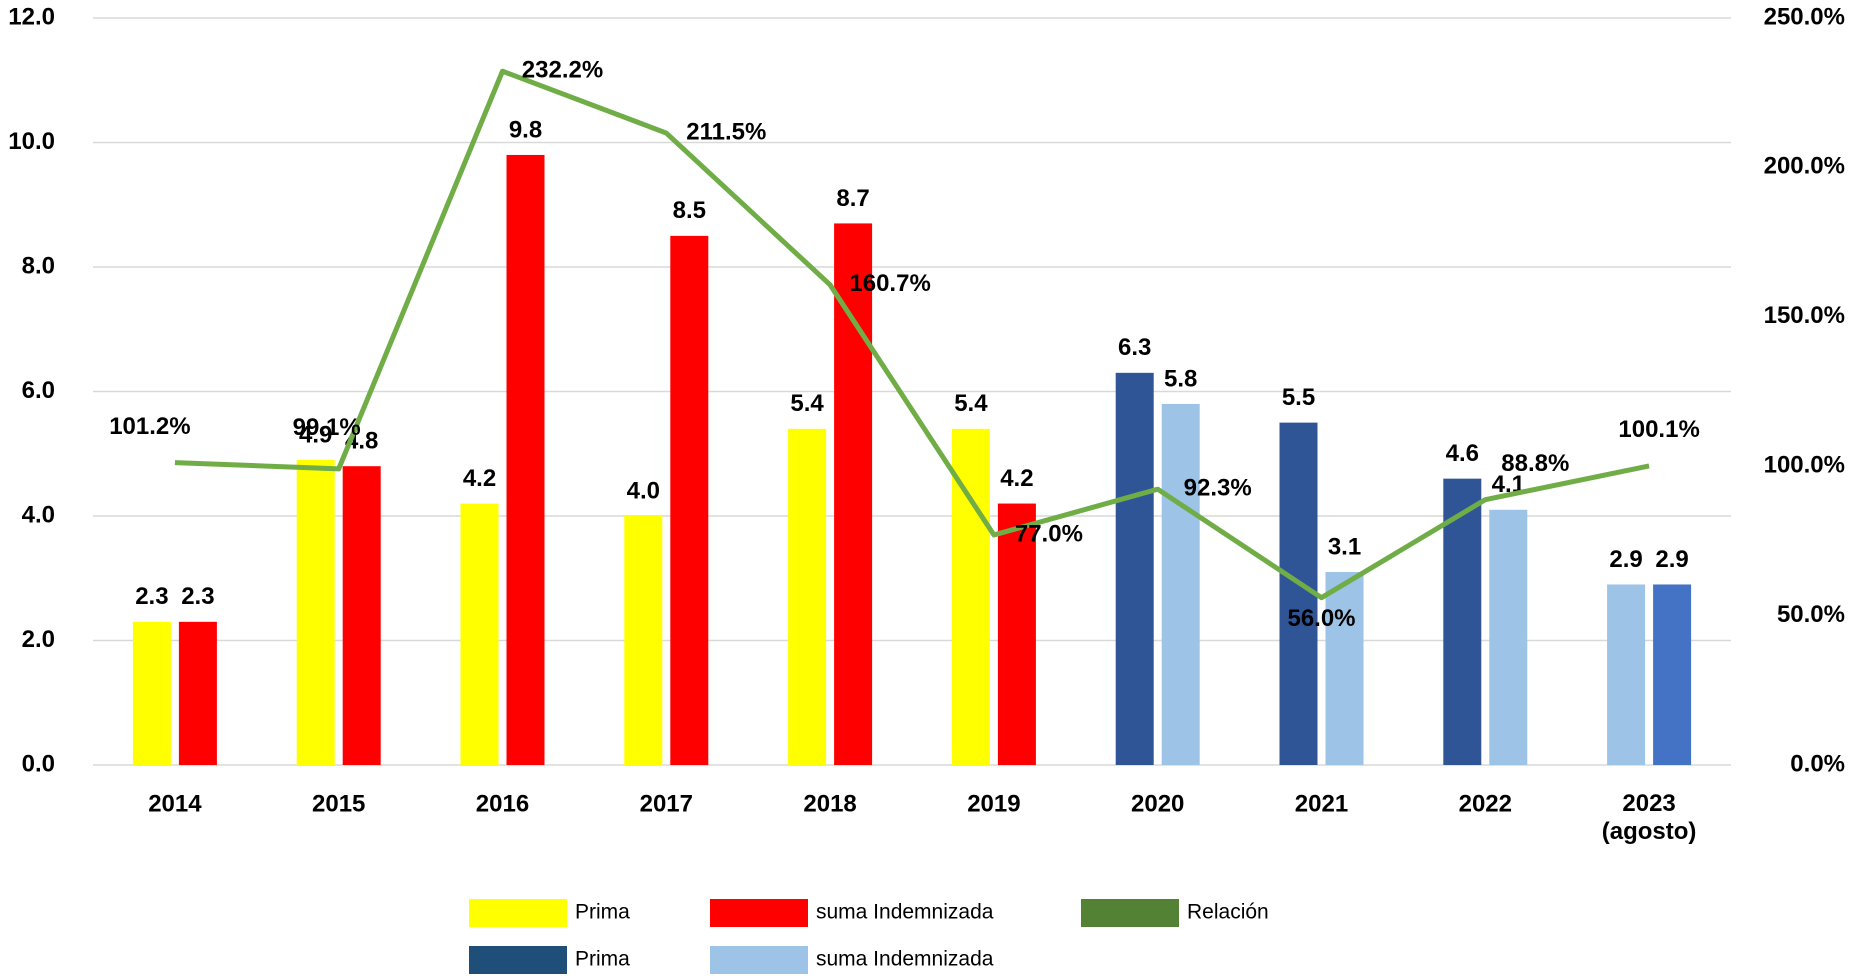  Describe the element at coordinates (829, 803) in the screenshot. I see `x-tick-label: 2018` at that location.